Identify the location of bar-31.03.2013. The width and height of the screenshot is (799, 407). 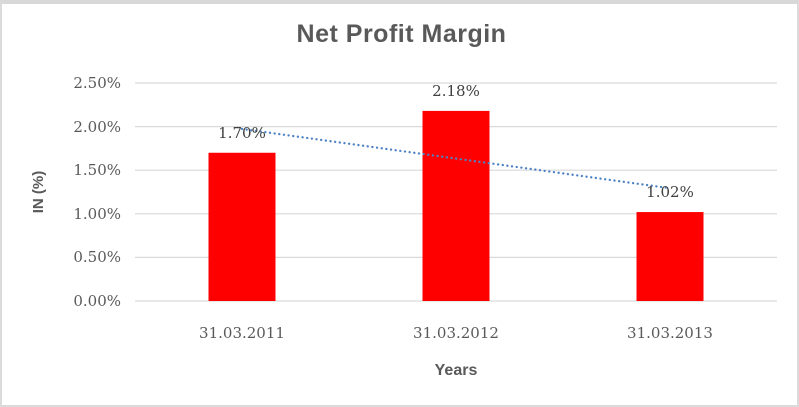
(670, 256).